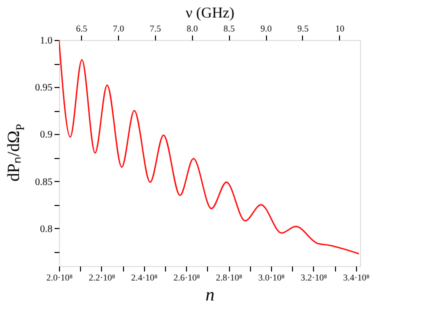  I want to click on x-tick-label: 3.0·10⁸, so click(271, 277).